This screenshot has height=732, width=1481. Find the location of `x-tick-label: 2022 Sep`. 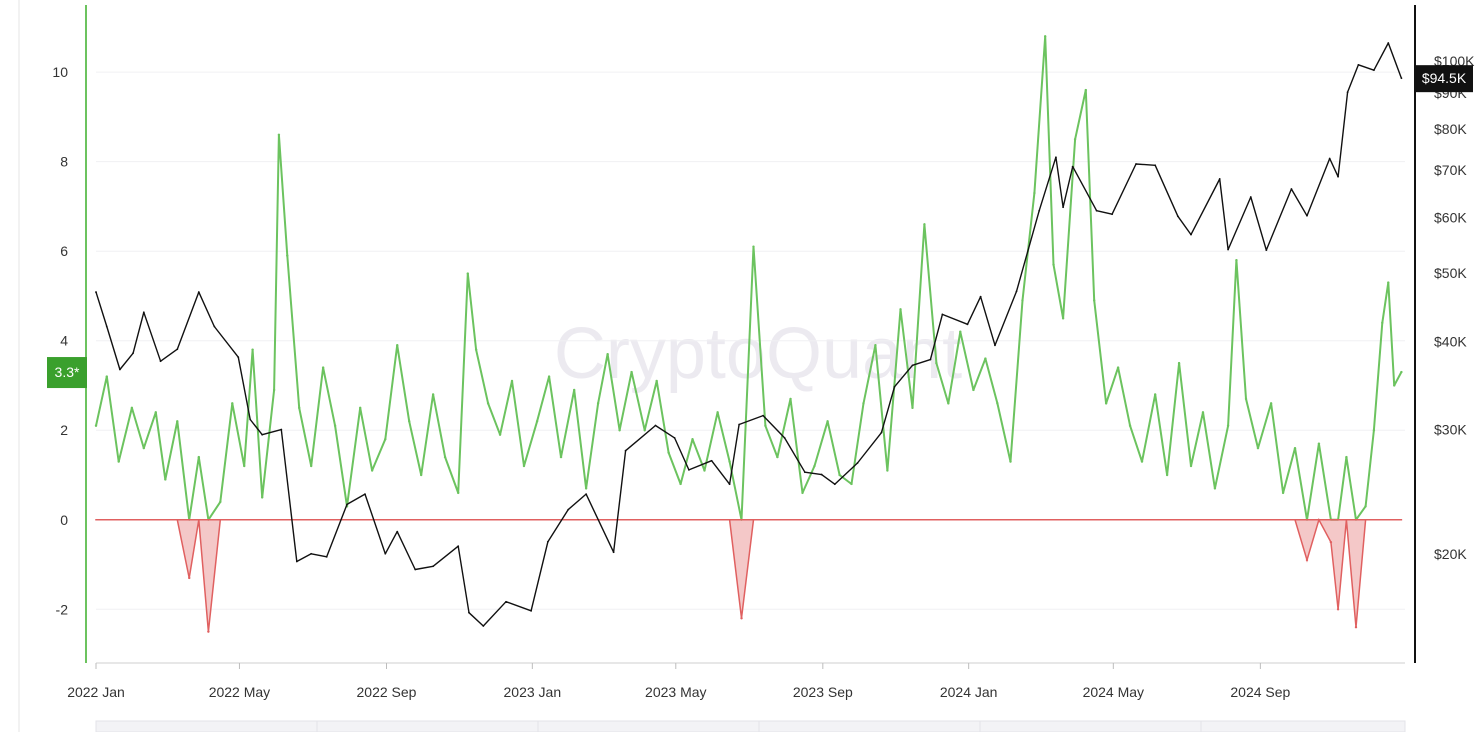

x-tick-label: 2022 Sep is located at coordinates (387, 692).